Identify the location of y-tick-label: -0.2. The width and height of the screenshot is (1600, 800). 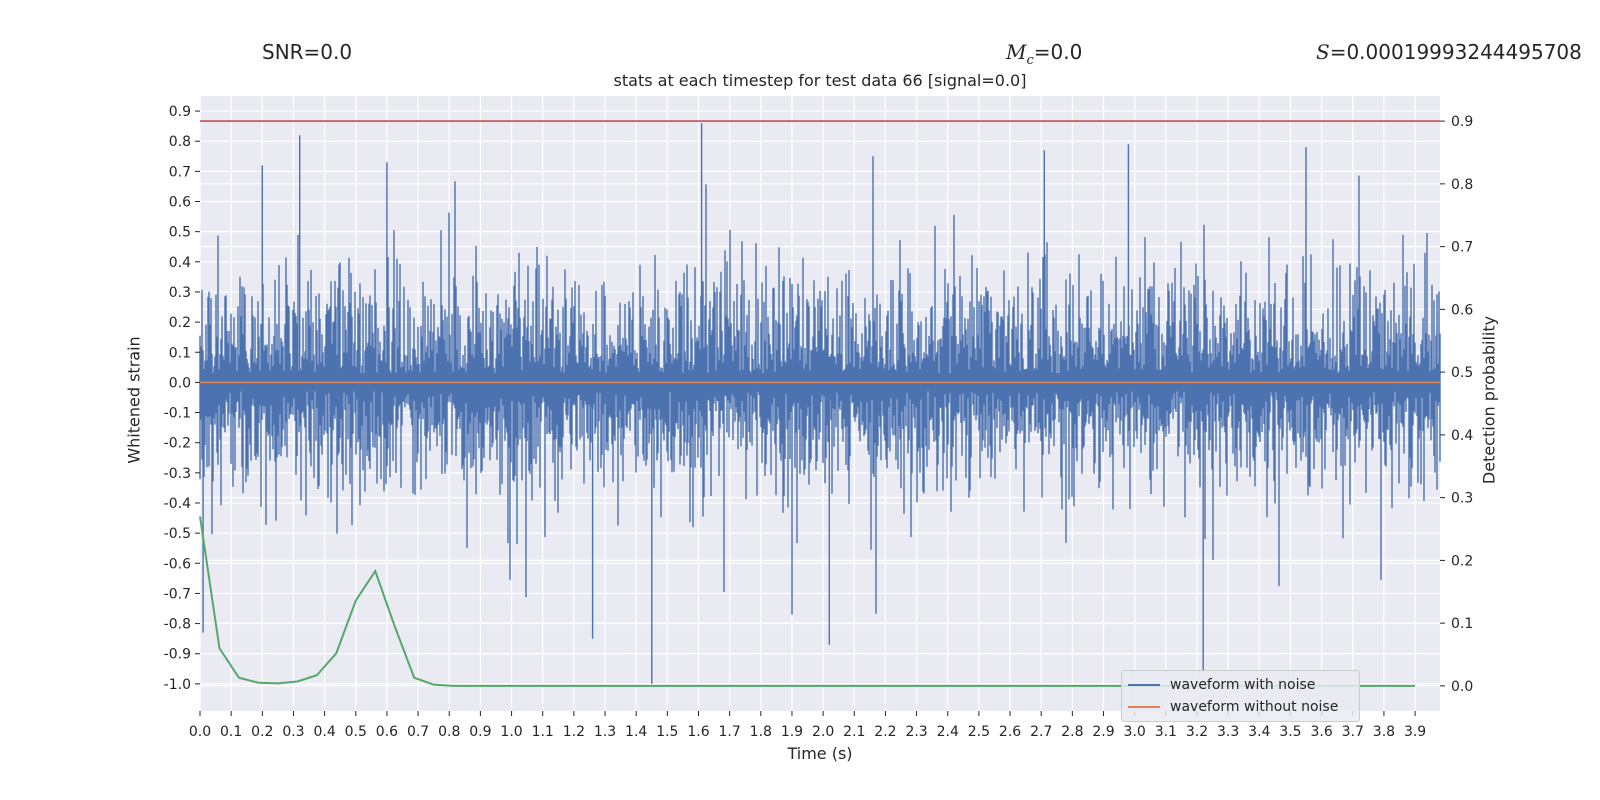
(177, 444).